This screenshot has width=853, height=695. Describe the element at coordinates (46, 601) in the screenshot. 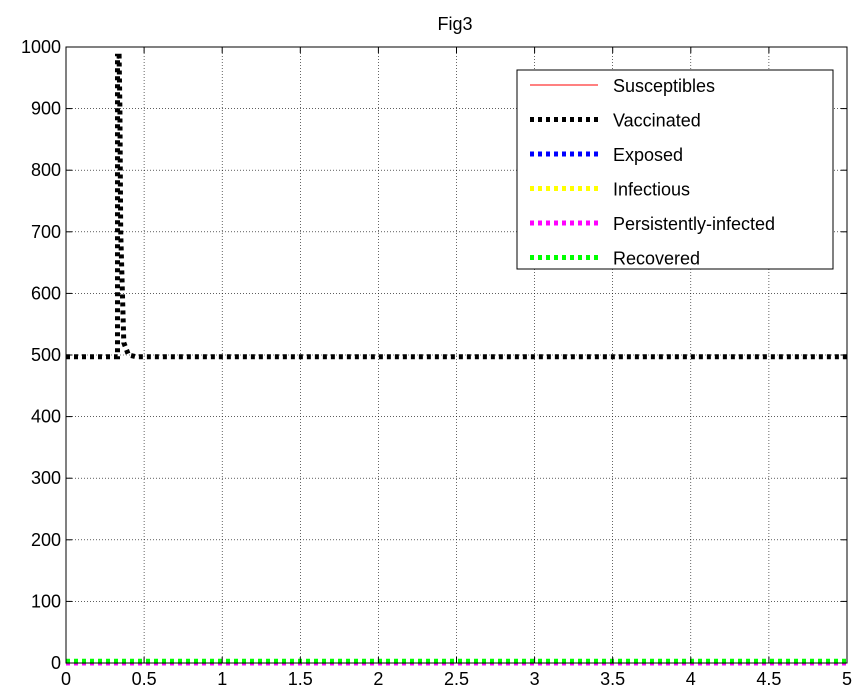

I see `y-tick-label: 100` at that location.